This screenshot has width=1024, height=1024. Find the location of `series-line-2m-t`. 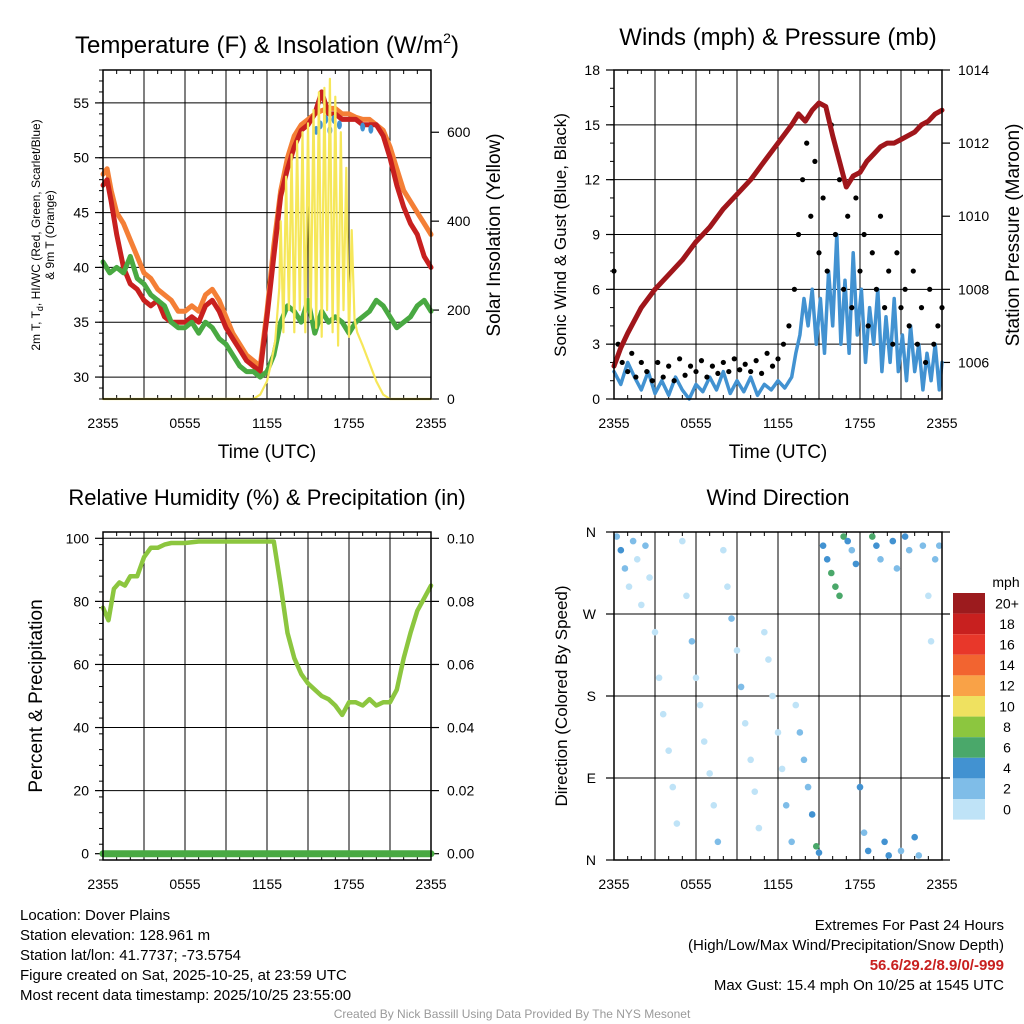

series-line-2m-t is located at coordinates (267, 232).